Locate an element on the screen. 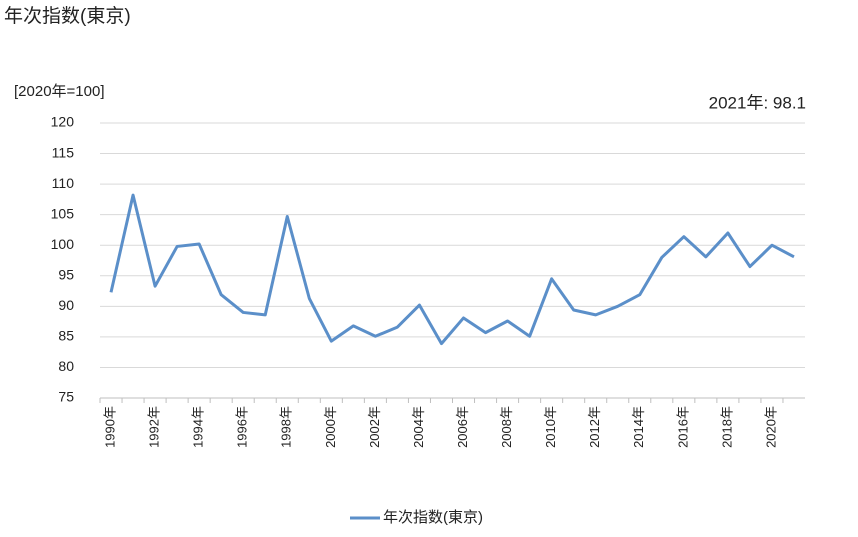 This screenshot has height=537, width=858. y-tick-label: 80 is located at coordinates (66, 366).